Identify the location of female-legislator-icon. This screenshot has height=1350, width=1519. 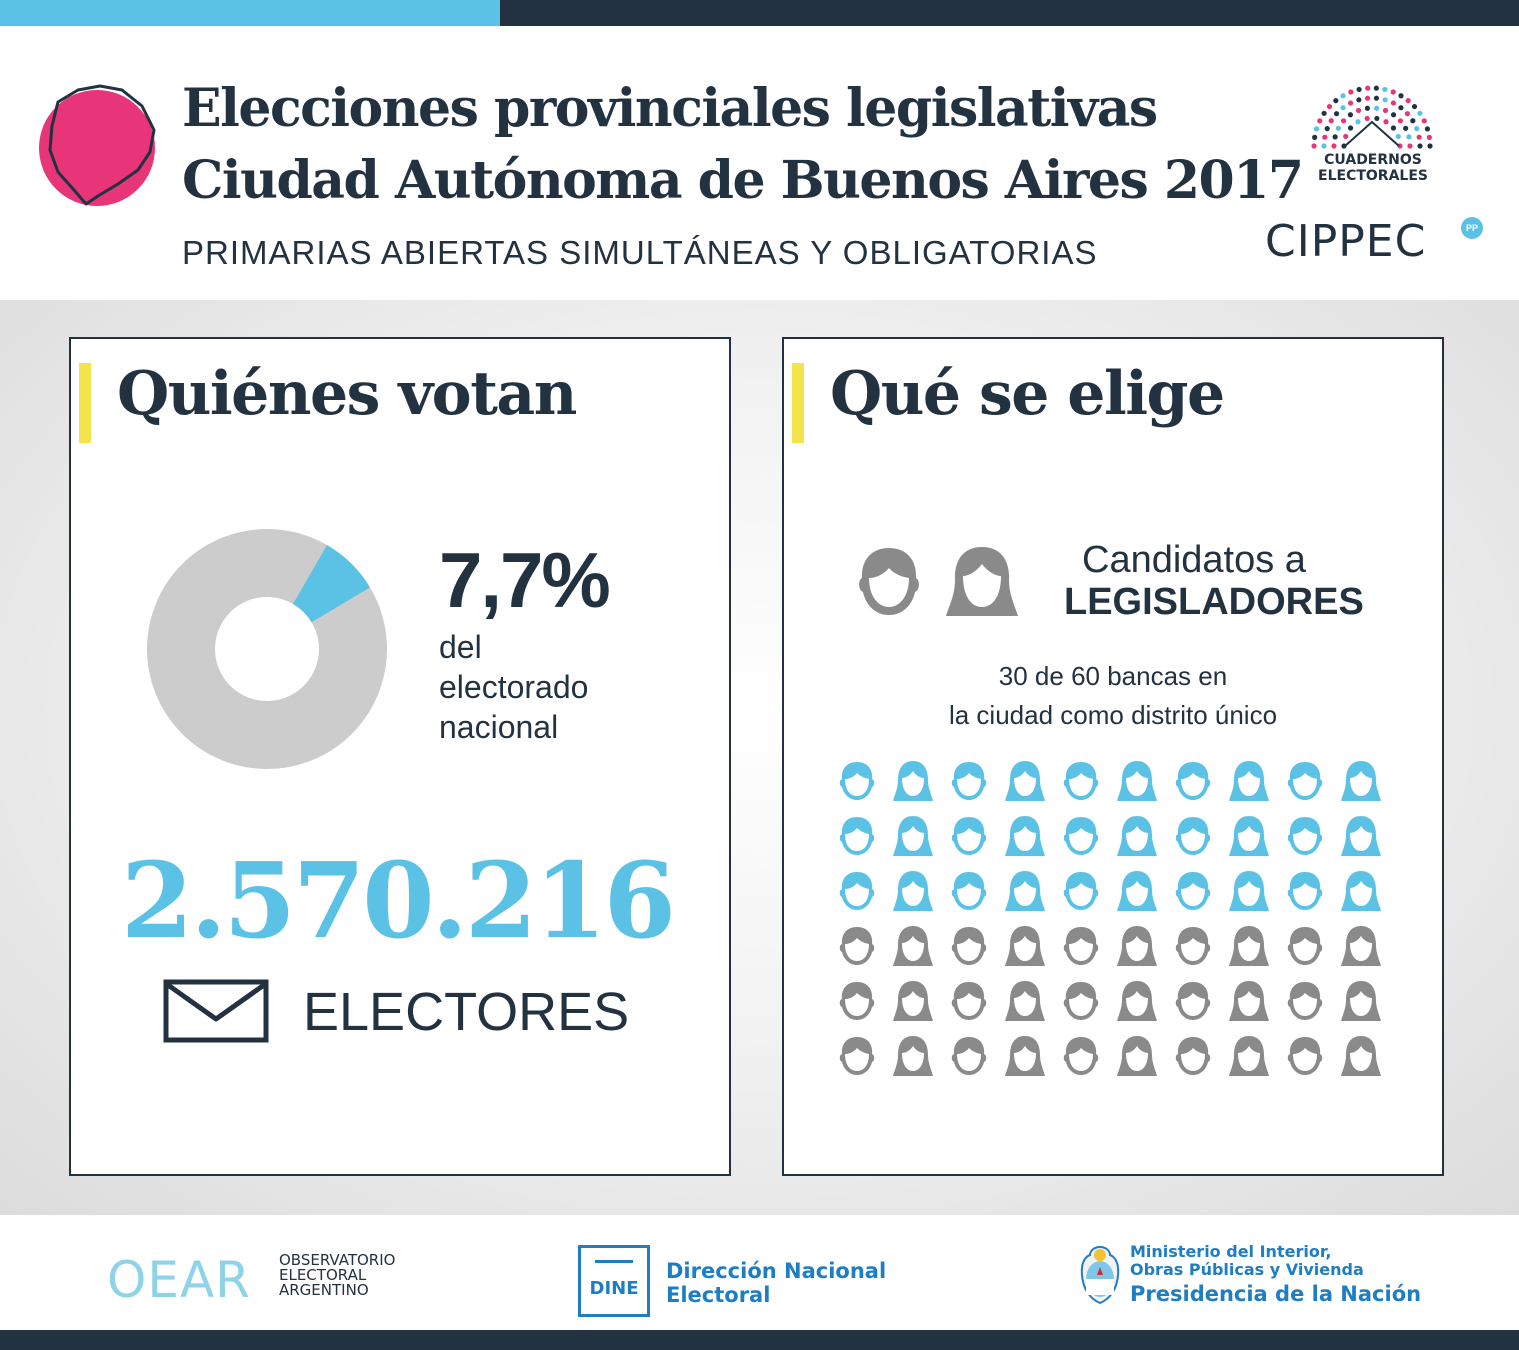
(982, 581).